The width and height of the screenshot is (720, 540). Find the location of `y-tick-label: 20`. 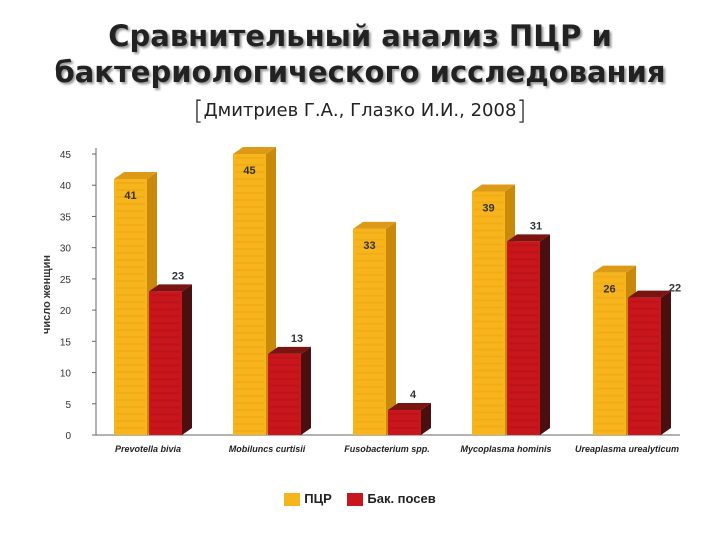

y-tick-label: 20 is located at coordinates (66, 311).